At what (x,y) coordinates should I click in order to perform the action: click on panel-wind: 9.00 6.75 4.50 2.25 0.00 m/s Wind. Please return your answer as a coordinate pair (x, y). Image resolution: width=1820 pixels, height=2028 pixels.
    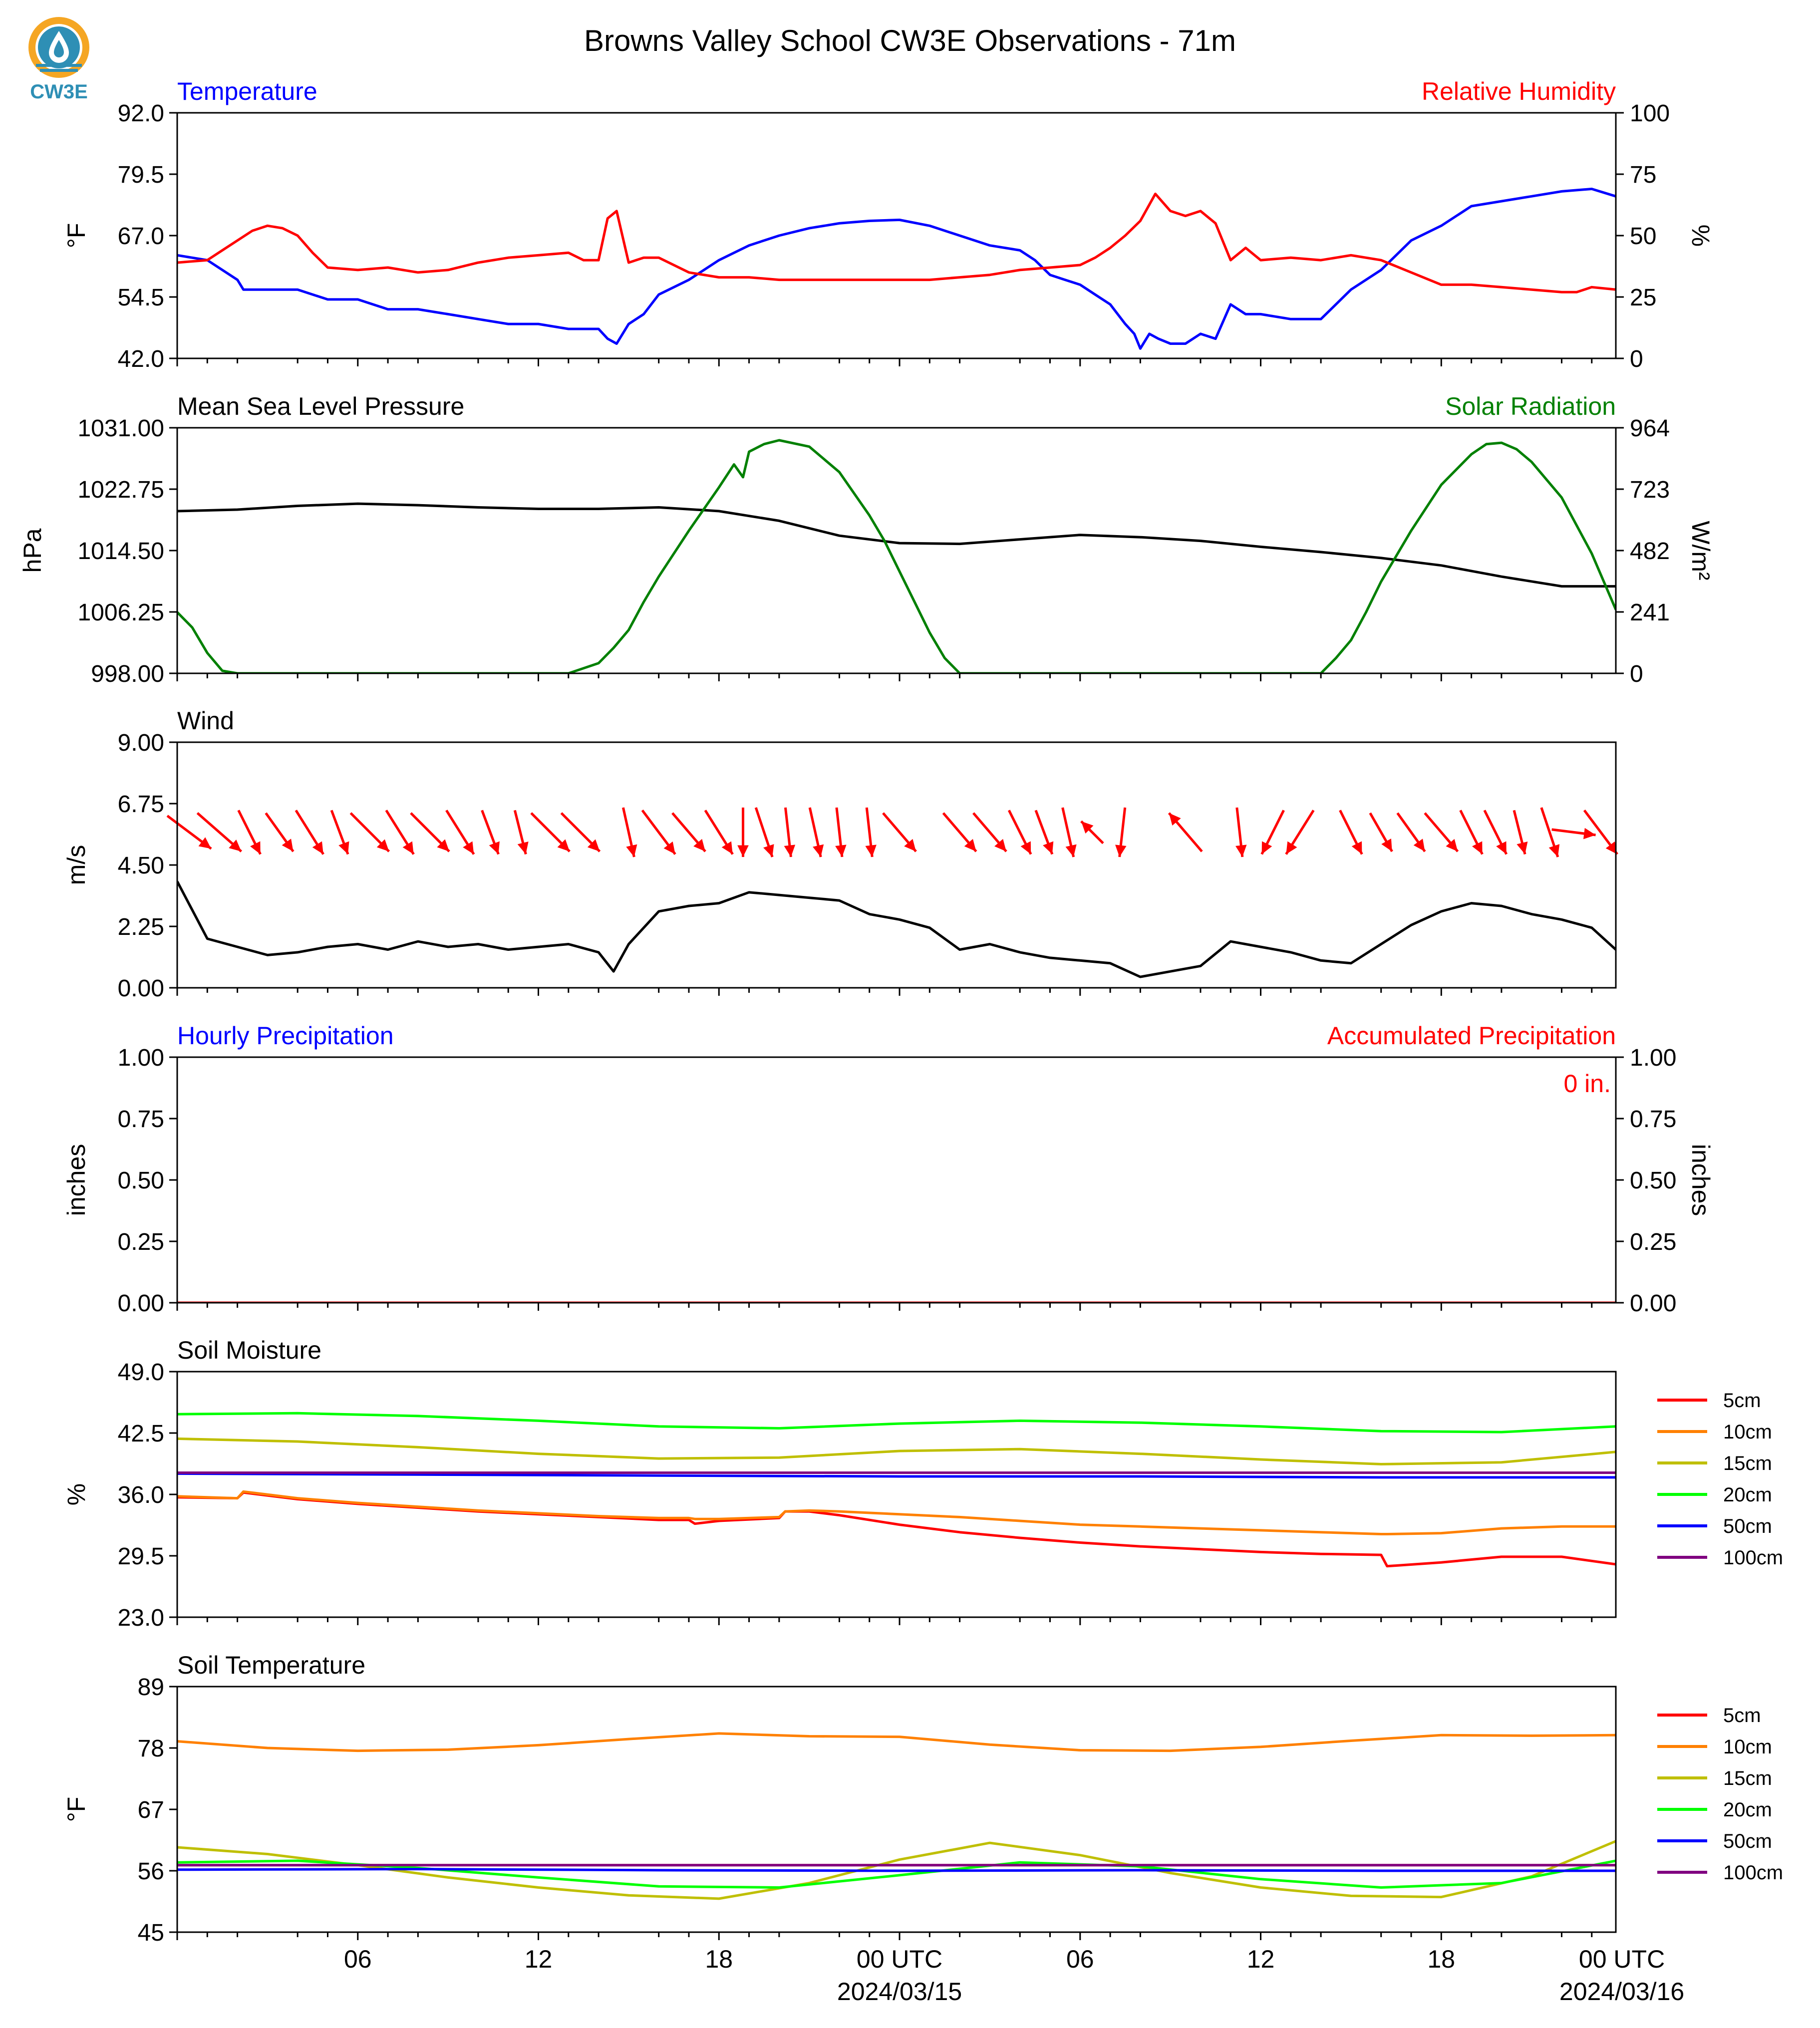
    Looking at the image, I should click on (840, 854).